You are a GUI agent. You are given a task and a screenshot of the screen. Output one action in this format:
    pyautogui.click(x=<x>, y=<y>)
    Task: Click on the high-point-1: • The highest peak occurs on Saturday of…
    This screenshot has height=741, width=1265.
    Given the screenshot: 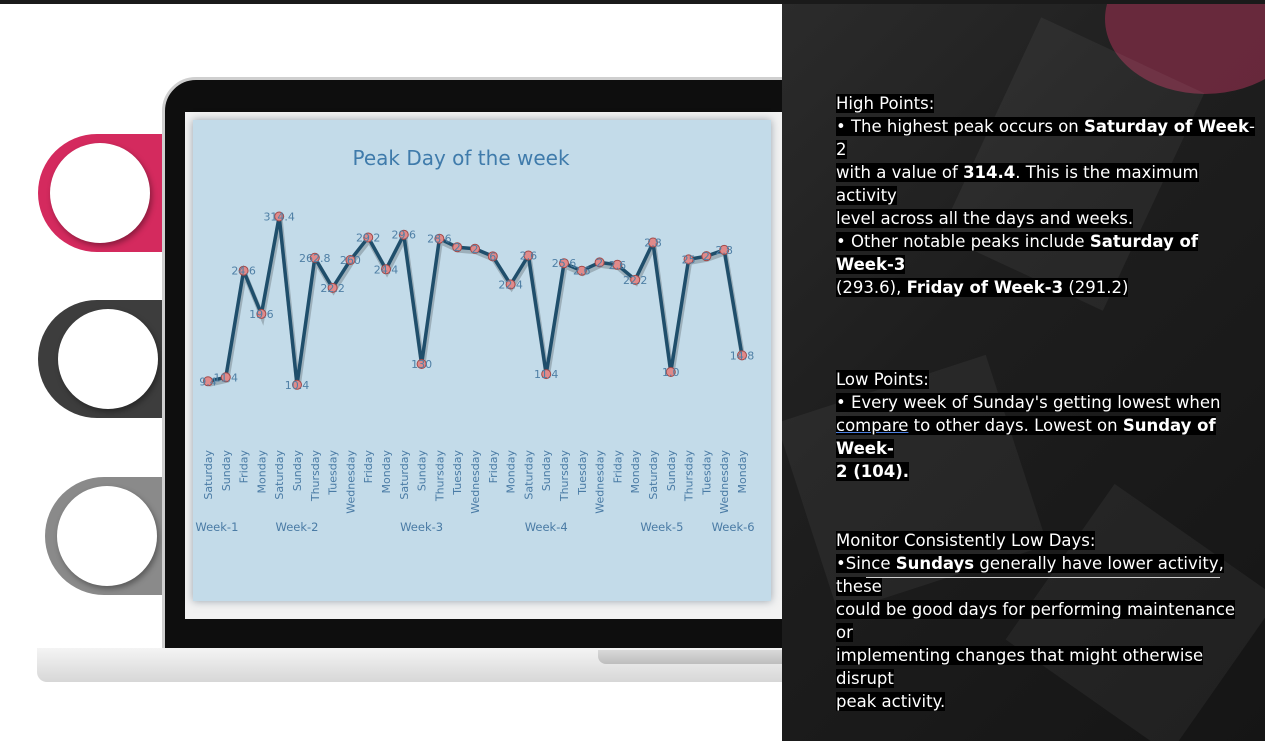 What is the action you would take?
    pyautogui.click(x=1045, y=138)
    